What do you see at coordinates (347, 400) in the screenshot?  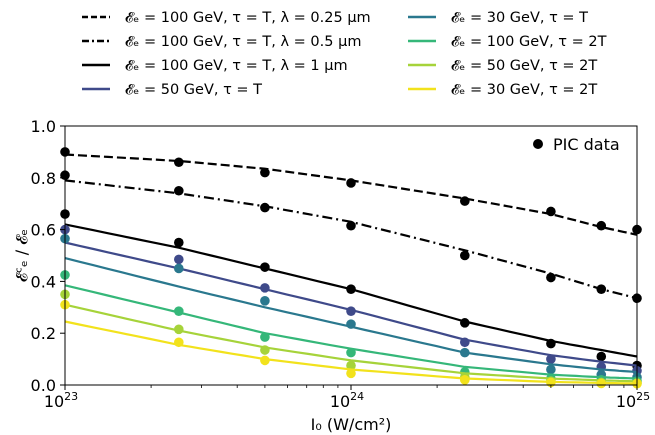 I see `x-tick-label: 1024` at bounding box center [347, 400].